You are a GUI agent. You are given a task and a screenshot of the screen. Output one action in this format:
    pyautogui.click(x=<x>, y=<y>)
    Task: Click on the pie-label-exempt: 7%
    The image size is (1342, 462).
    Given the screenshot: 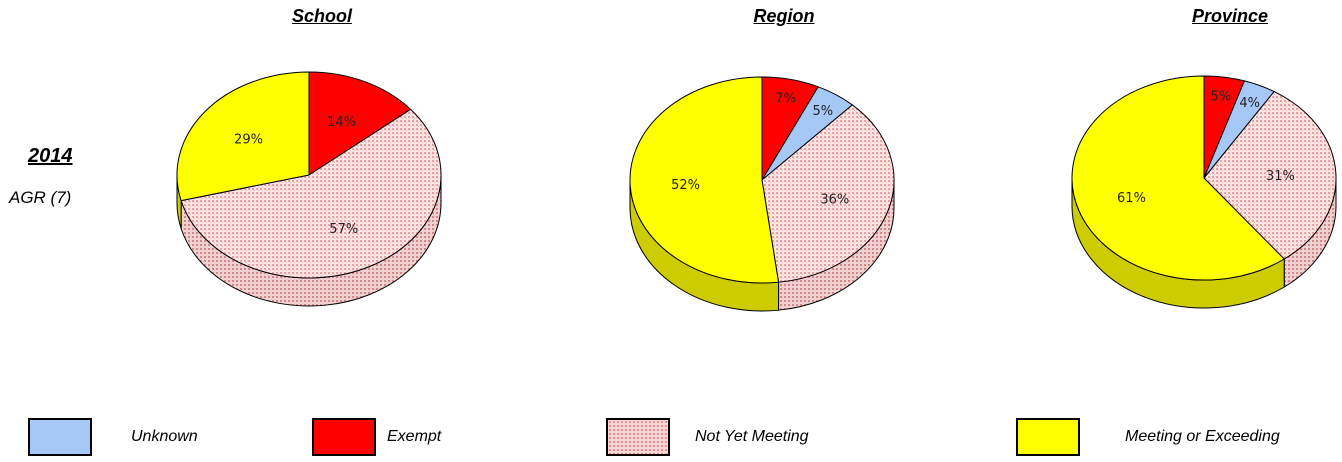 What is the action you would take?
    pyautogui.click(x=785, y=99)
    